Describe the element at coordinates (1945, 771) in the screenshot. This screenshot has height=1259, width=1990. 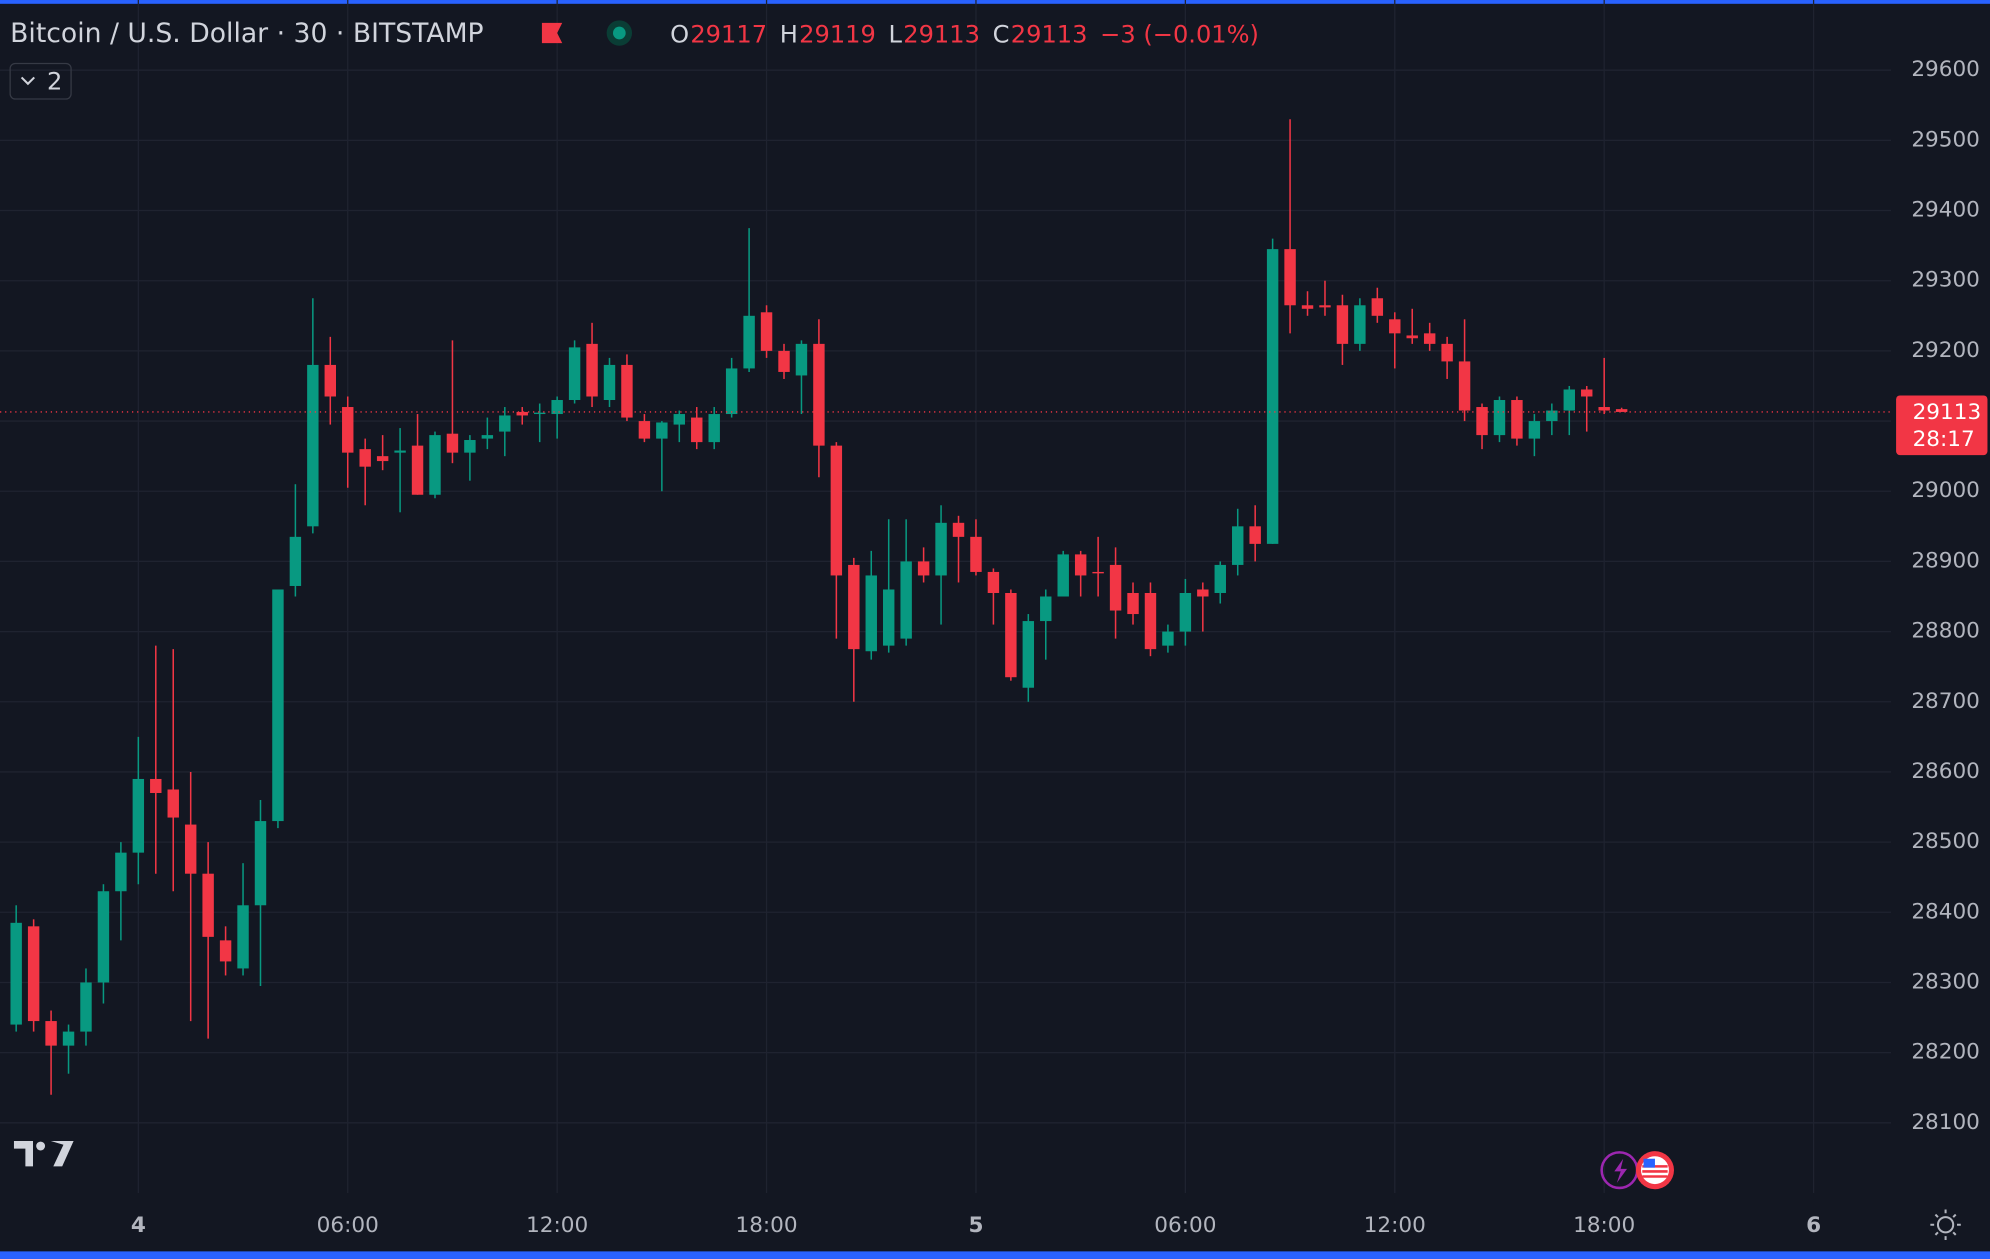
I see `y-tick-label: 28600` at that location.